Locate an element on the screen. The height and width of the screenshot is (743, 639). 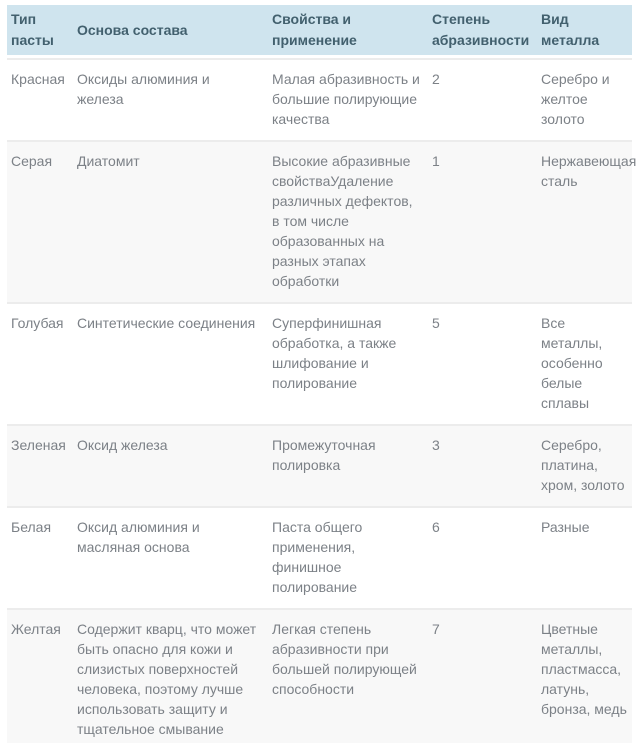
cell-paste-type: Красная is located at coordinates (40, 99).